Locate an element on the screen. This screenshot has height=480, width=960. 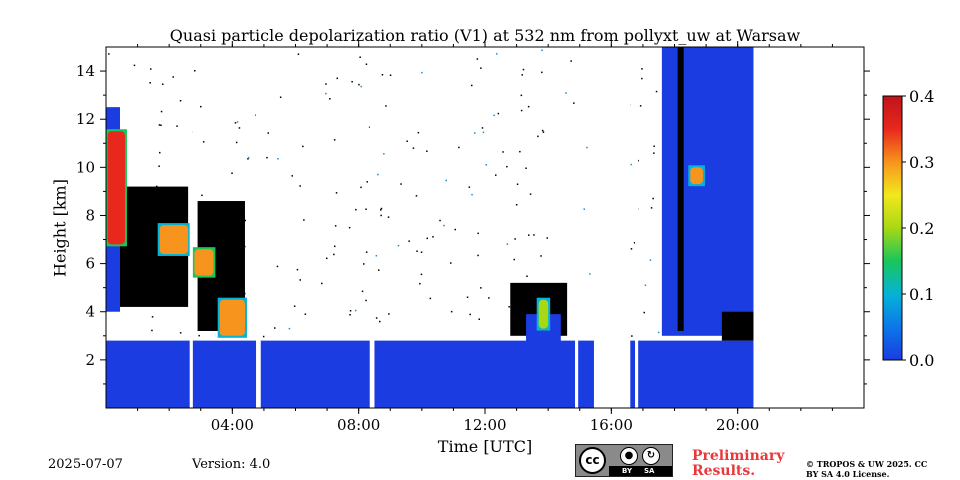
colorbar-tick-label: 0.0 is located at coordinates (921, 360).